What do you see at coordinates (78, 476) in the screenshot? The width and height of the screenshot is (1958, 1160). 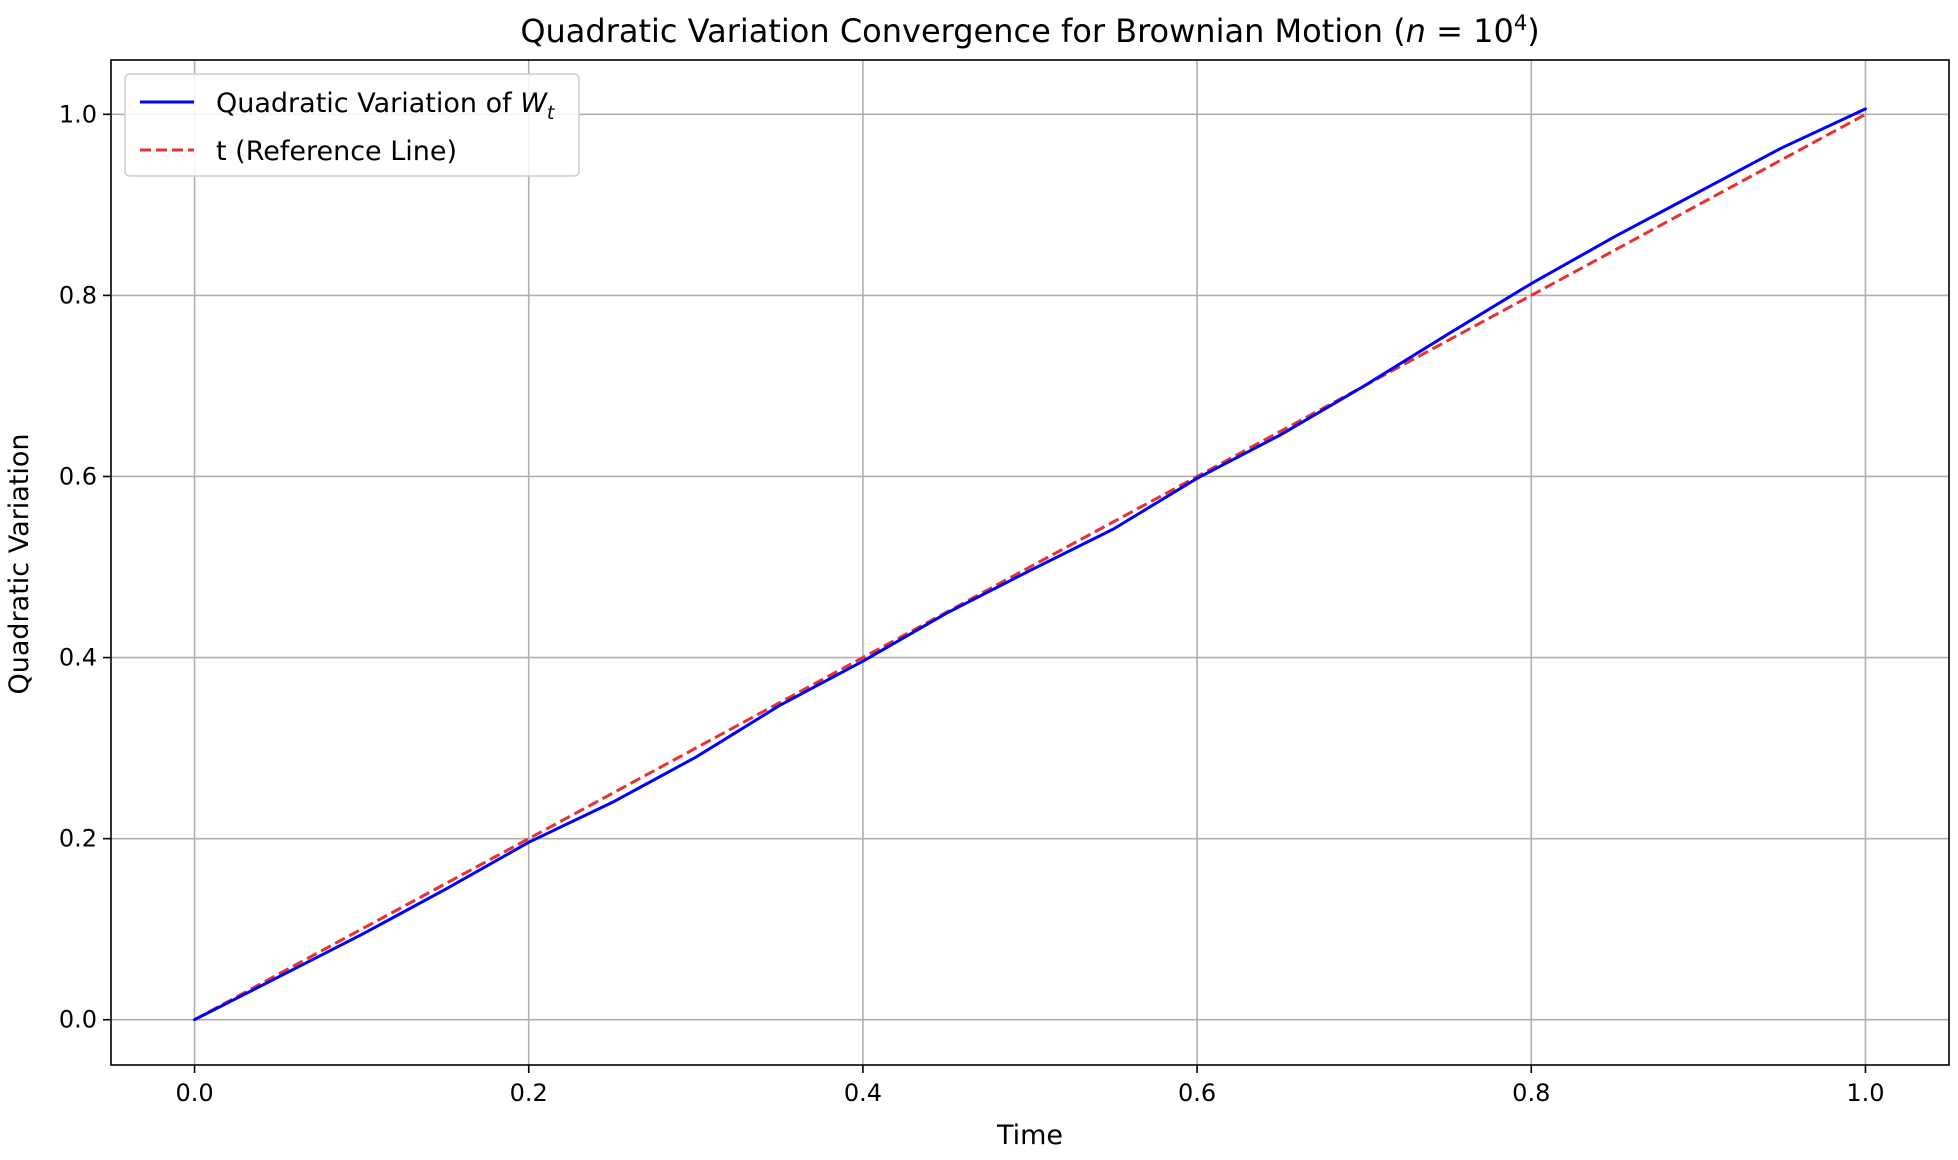 I see `y-tick-label: 0.6` at bounding box center [78, 476].